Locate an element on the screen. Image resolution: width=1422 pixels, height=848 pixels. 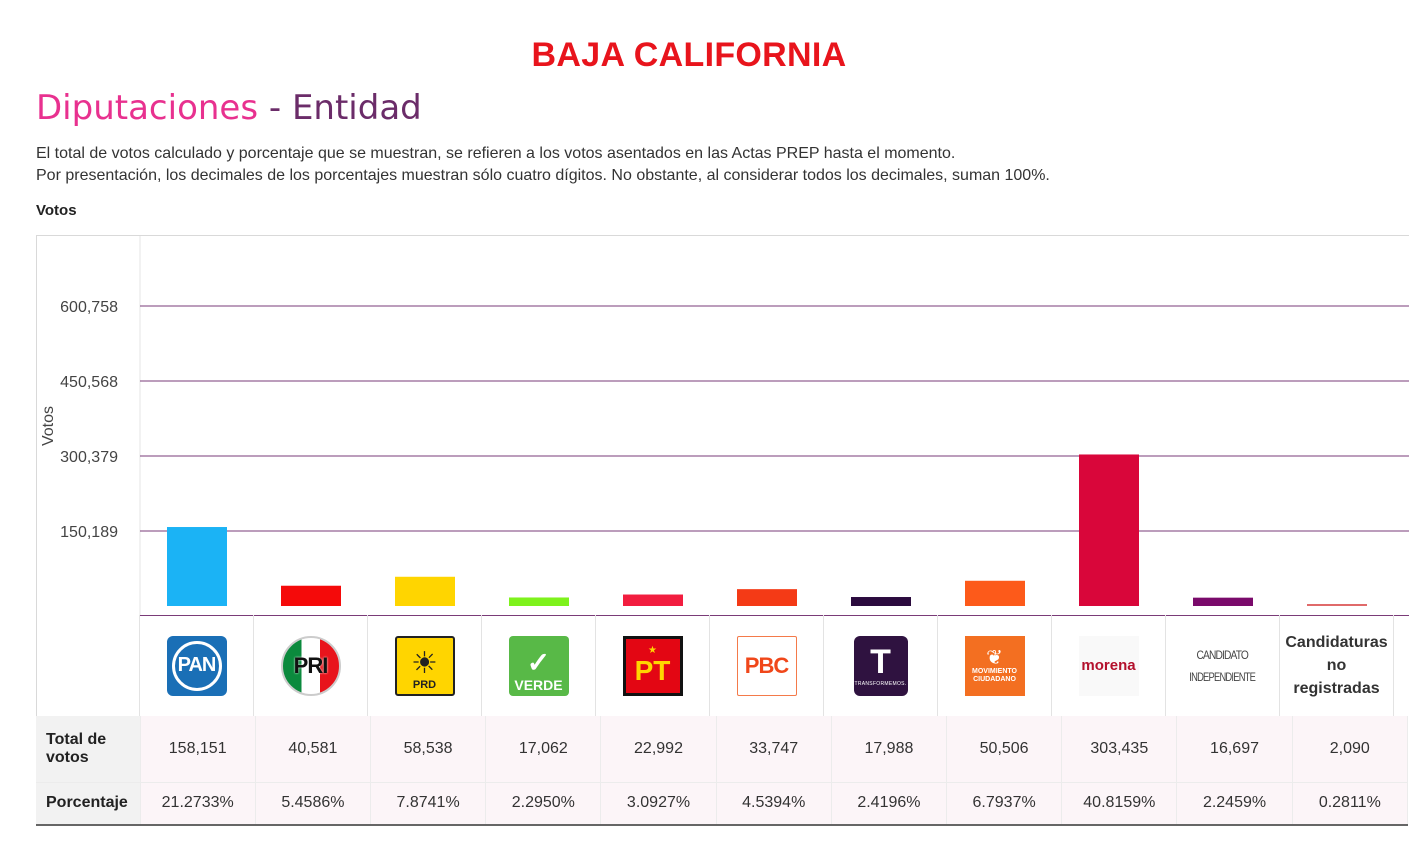
percentage-cell: 6.7937% is located at coordinates (1004, 803).